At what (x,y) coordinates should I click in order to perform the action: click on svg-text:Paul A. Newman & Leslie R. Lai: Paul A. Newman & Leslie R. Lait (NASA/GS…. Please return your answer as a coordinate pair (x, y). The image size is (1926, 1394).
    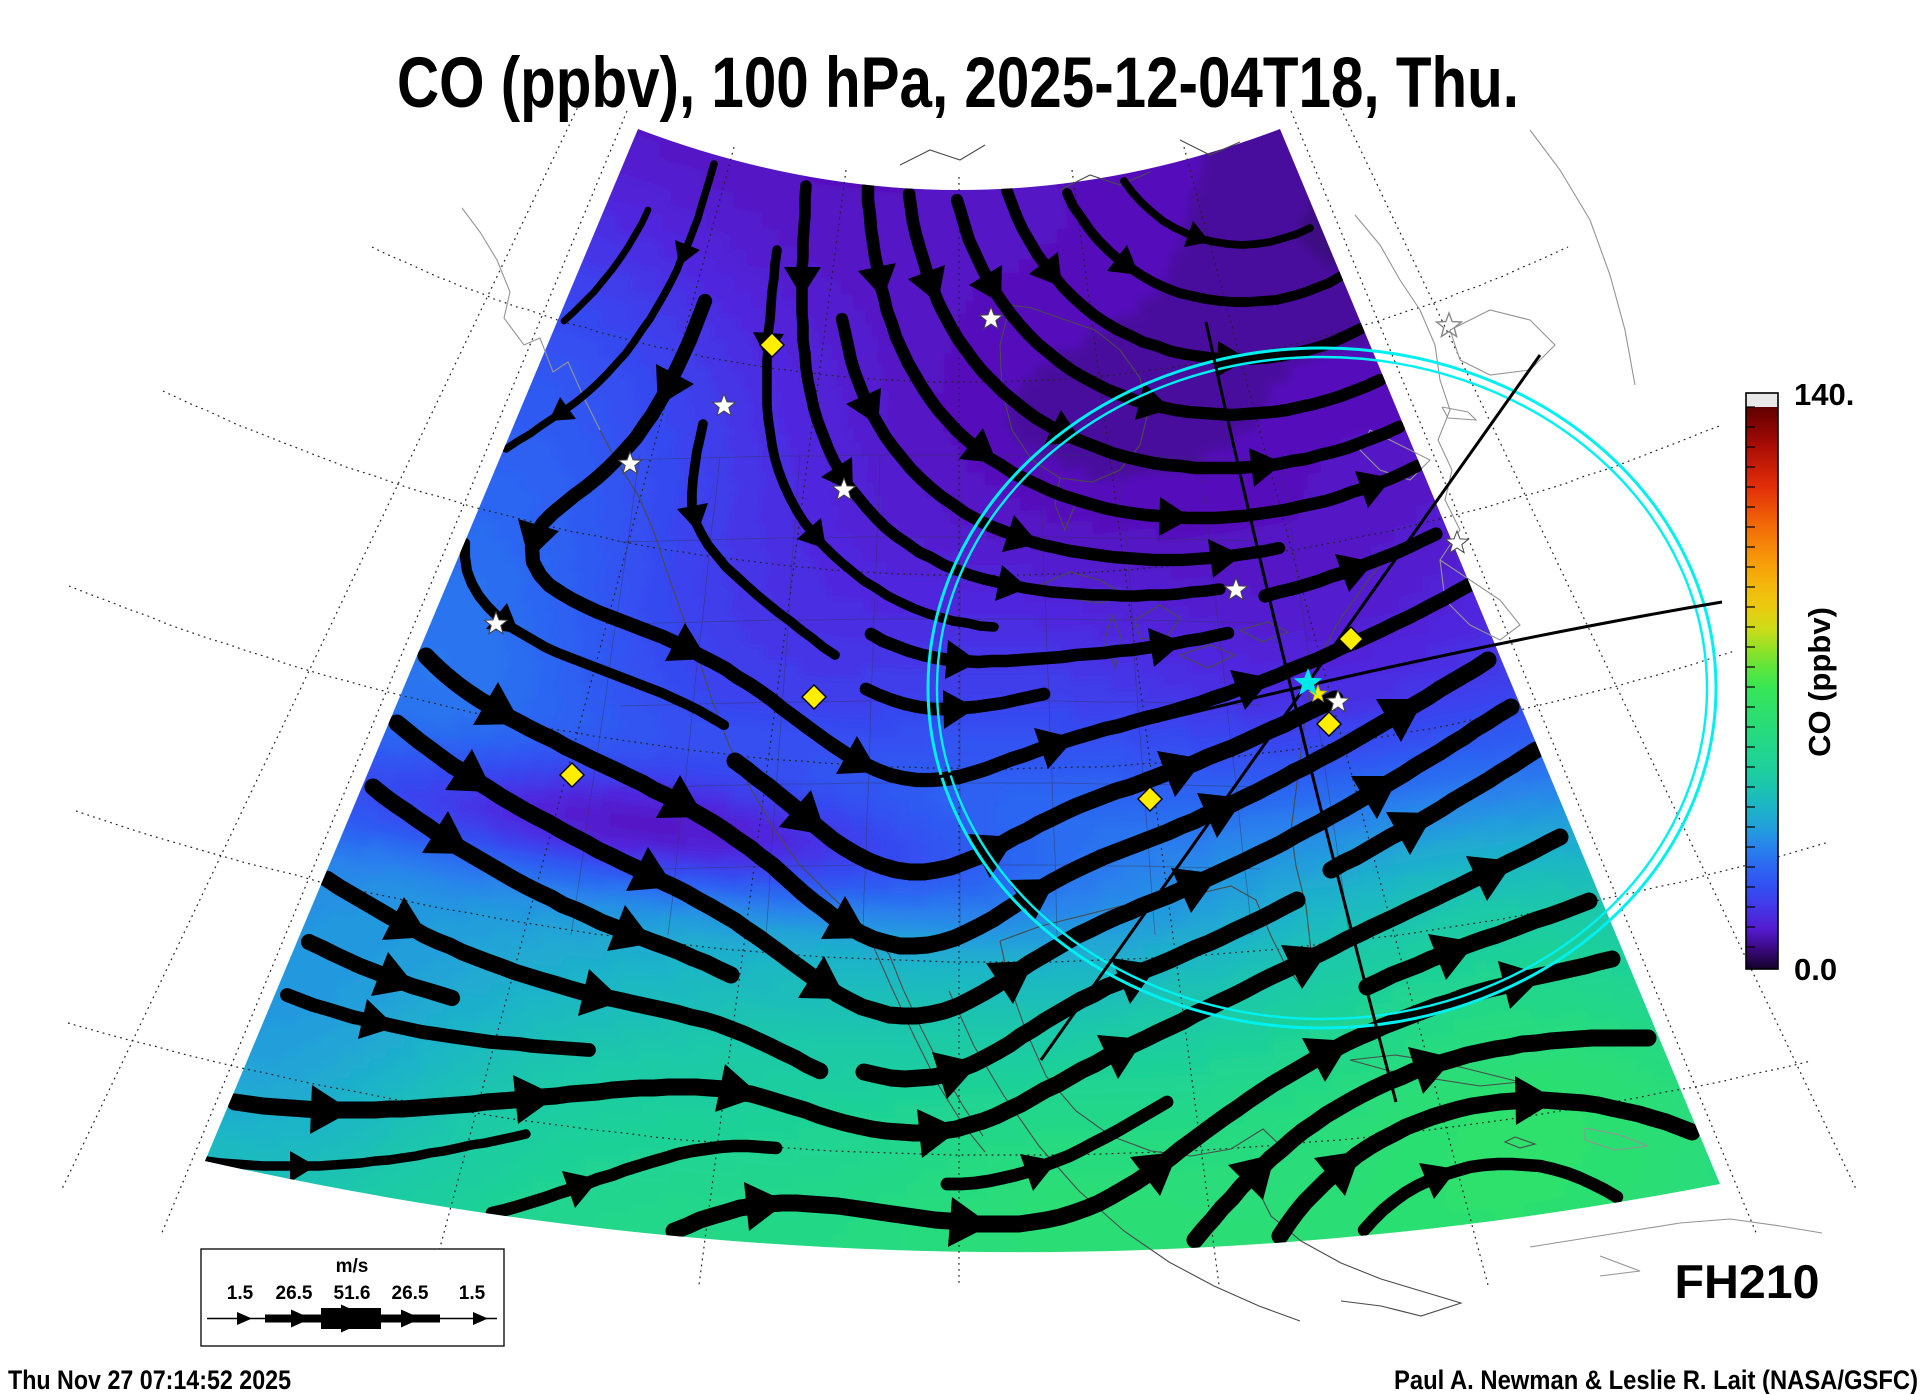
    Looking at the image, I should click on (1656, 1379).